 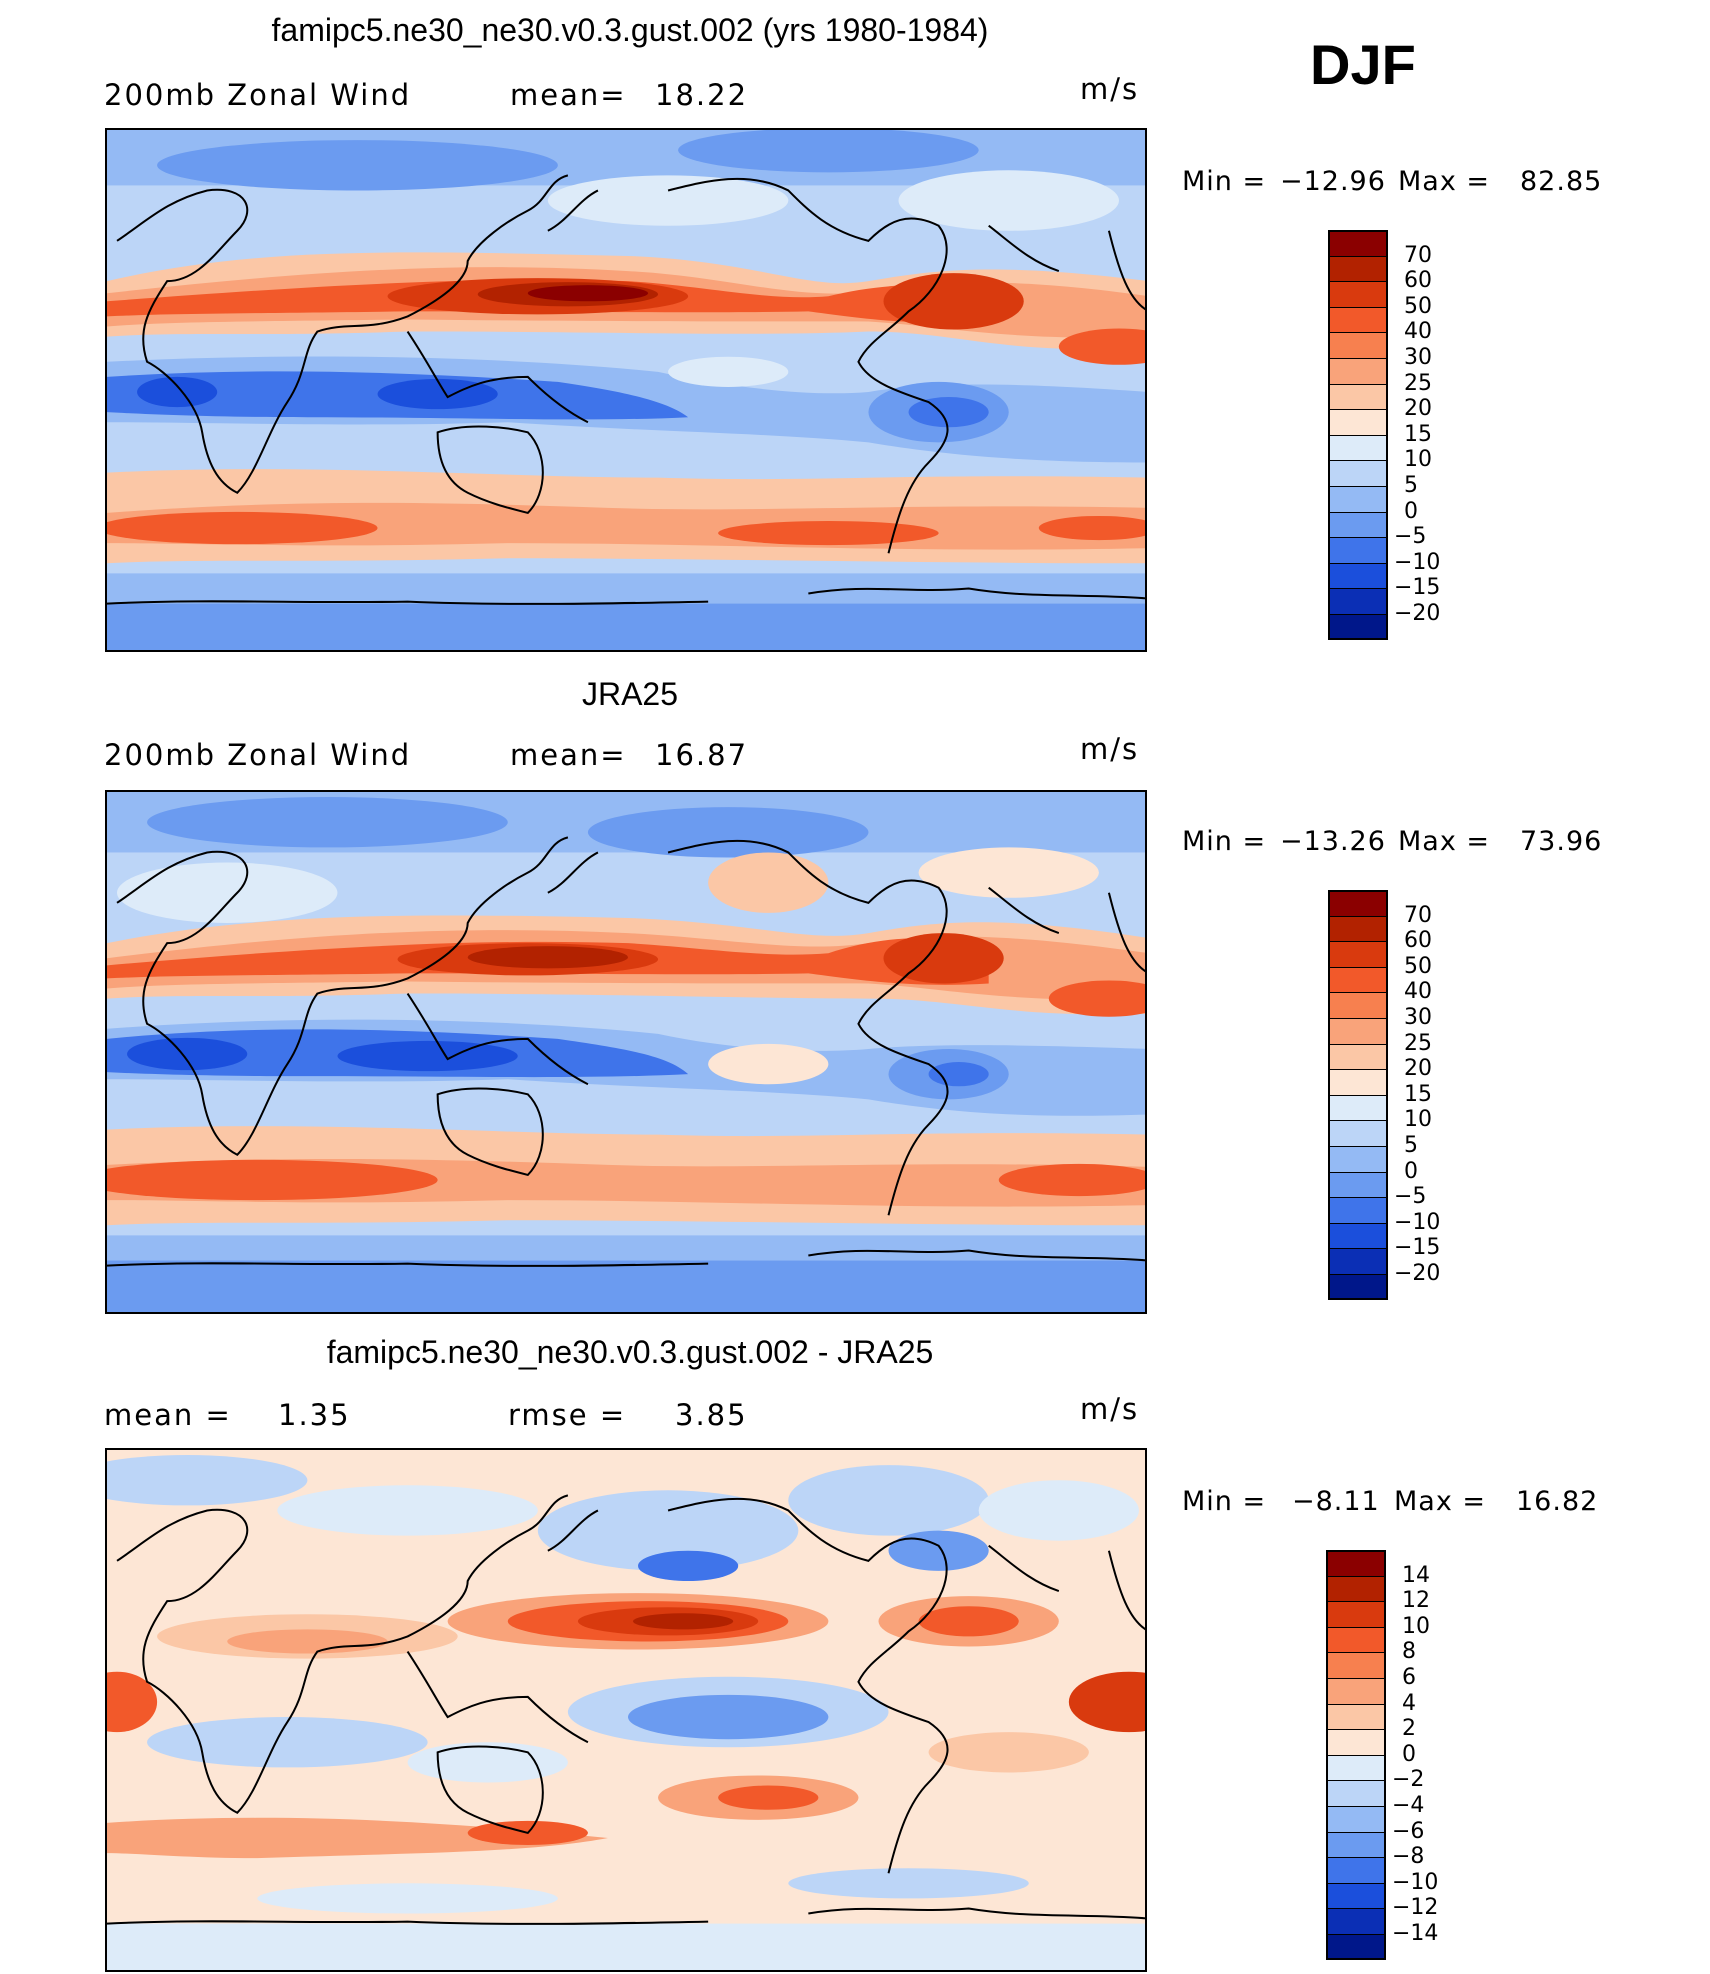 What do you see at coordinates (168, 1415) in the screenshot?
I see `panel3-mean-label: mean =` at bounding box center [168, 1415].